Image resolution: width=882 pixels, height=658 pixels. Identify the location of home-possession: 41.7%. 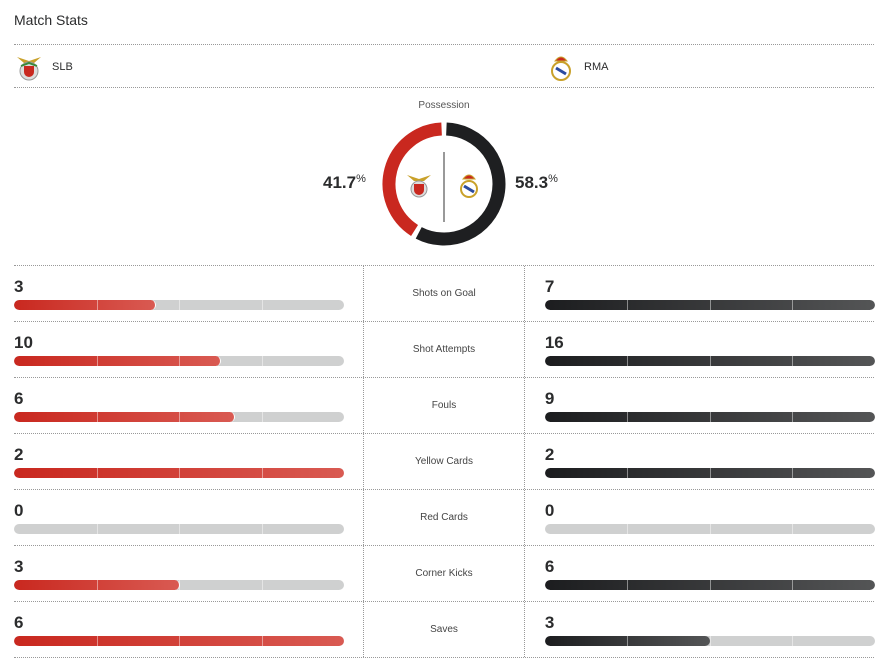
(344, 183).